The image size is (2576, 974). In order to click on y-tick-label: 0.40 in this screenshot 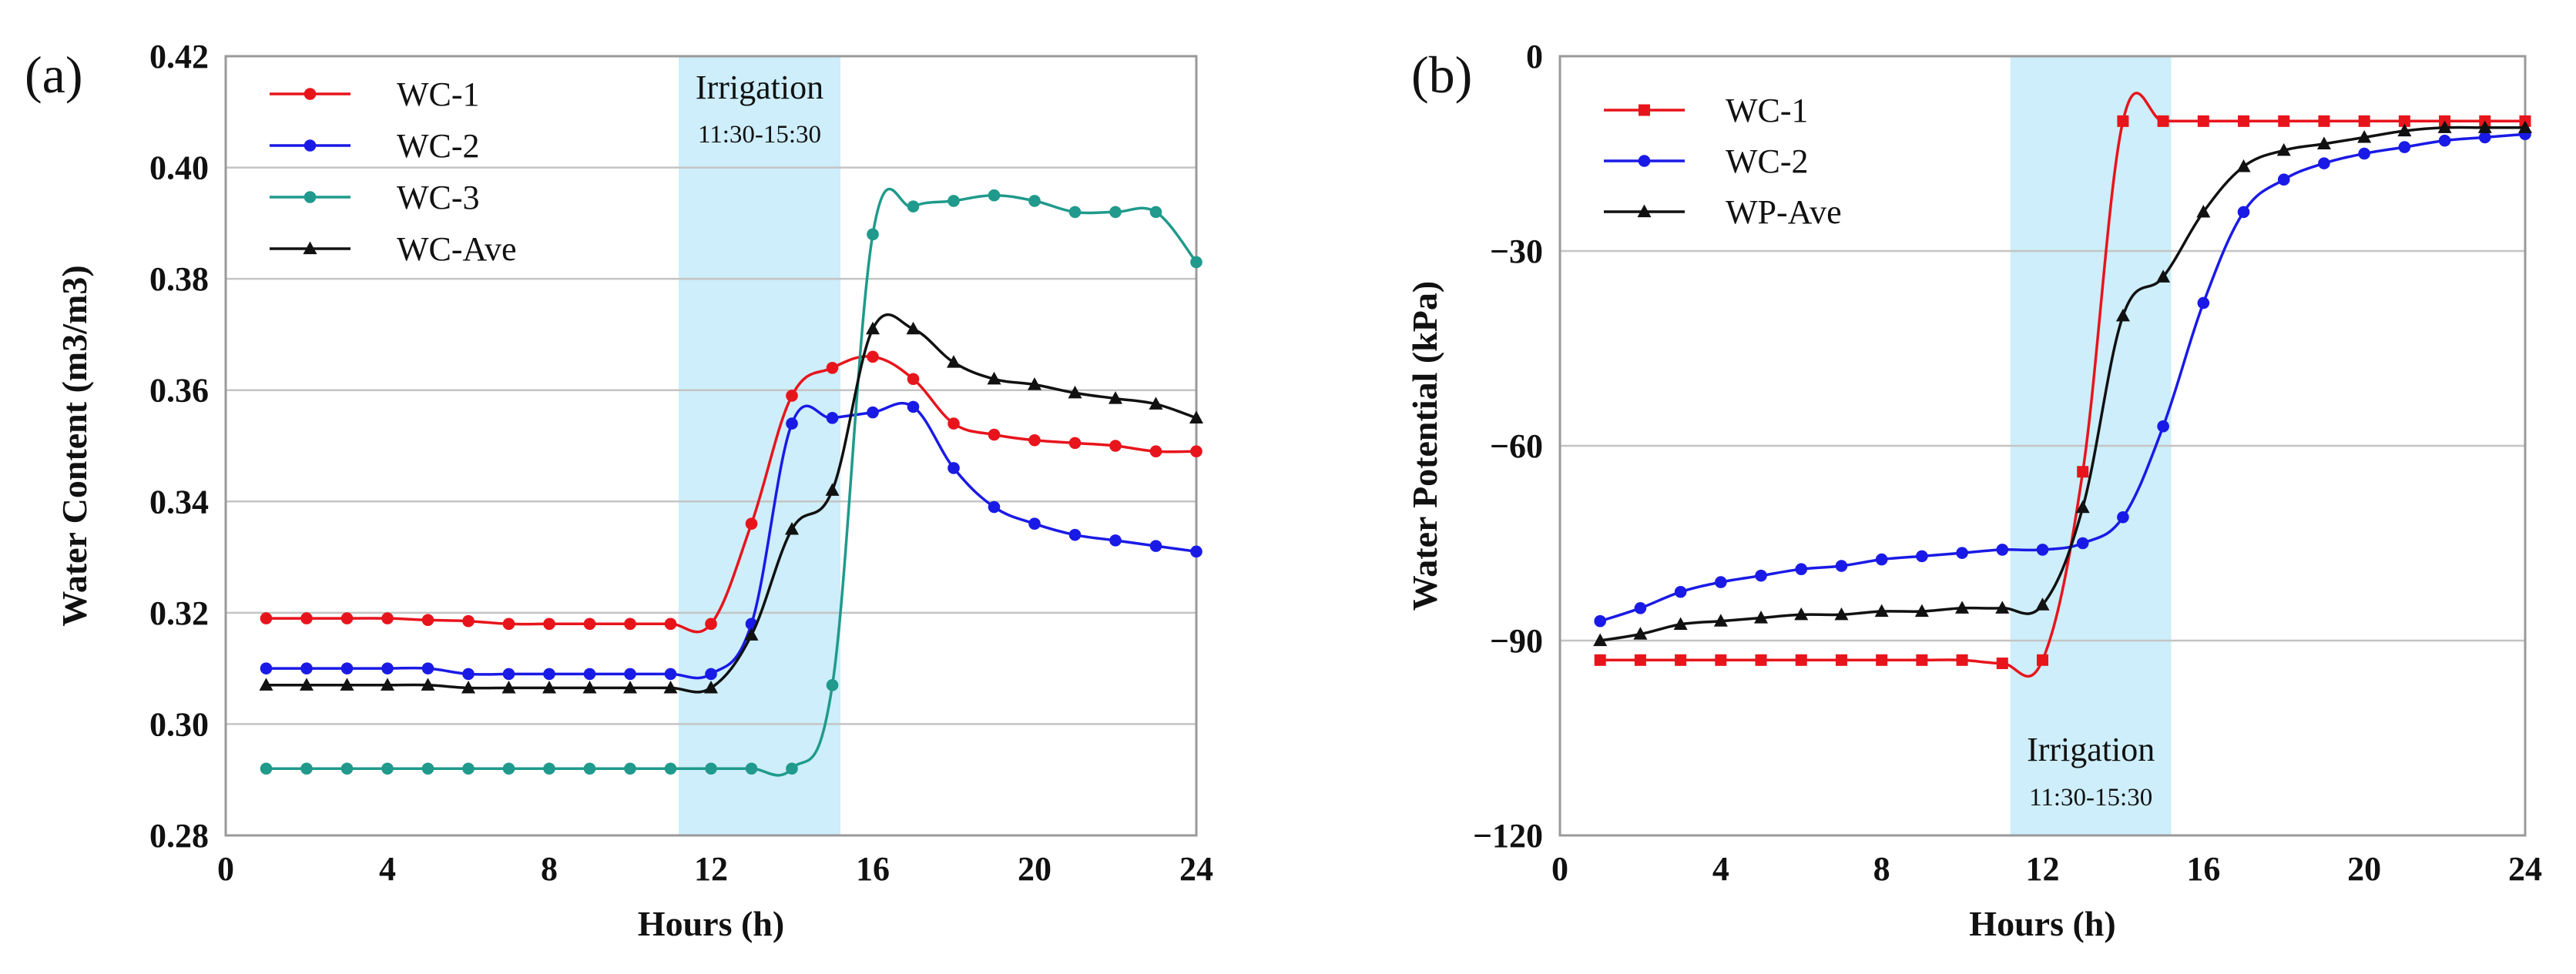, I will do `click(179, 168)`.